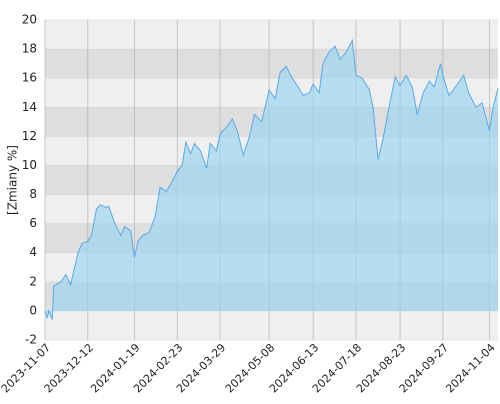  Describe the element at coordinates (33, 281) in the screenshot. I see `y-tick-label: 2` at that location.